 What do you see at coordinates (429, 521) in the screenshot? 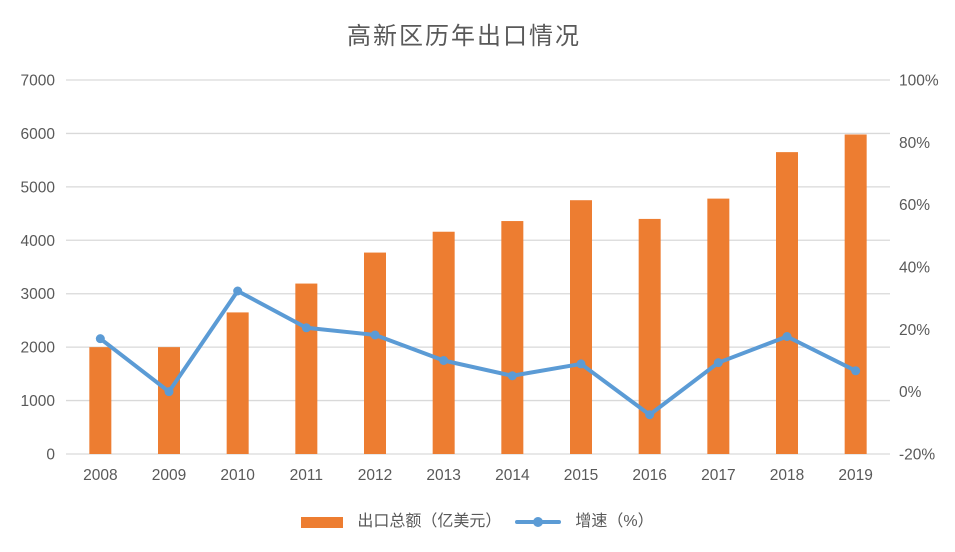
I see `bar-series-legend-label: 出口总额（亿美元）` at bounding box center [429, 521].